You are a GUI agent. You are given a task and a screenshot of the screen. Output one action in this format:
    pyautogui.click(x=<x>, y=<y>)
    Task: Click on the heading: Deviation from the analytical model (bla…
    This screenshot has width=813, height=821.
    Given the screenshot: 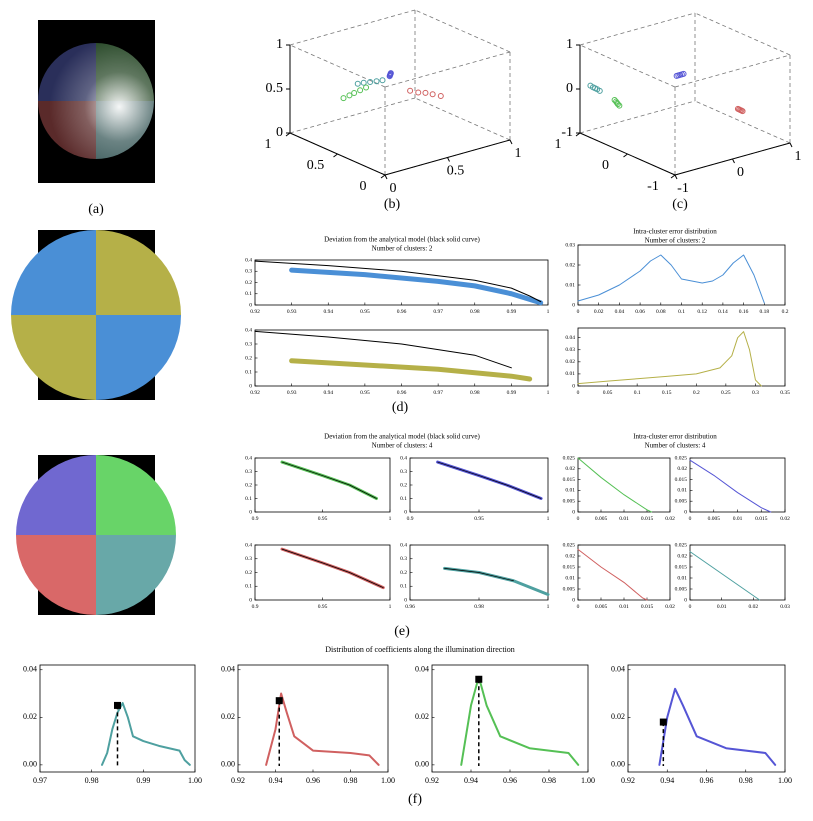 What is the action you would take?
    pyautogui.click(x=402, y=240)
    